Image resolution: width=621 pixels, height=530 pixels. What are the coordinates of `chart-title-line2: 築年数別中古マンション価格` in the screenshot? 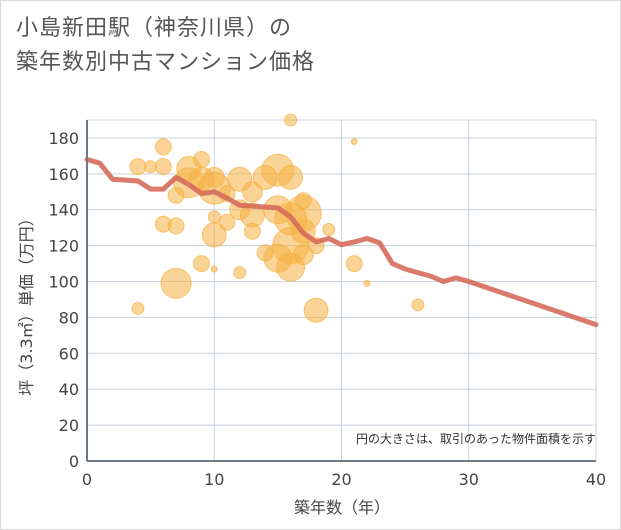 It's located at (166, 62).